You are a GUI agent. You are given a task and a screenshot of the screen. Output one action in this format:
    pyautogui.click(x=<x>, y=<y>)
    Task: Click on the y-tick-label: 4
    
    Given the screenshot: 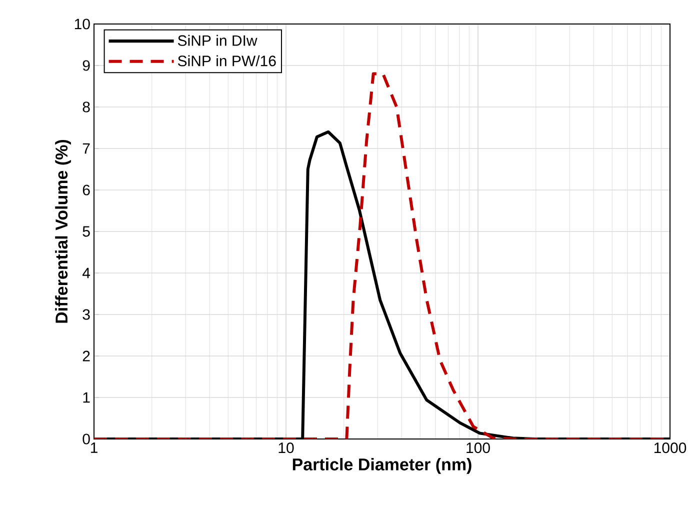 What is the action you would take?
    pyautogui.click(x=86, y=273)
    